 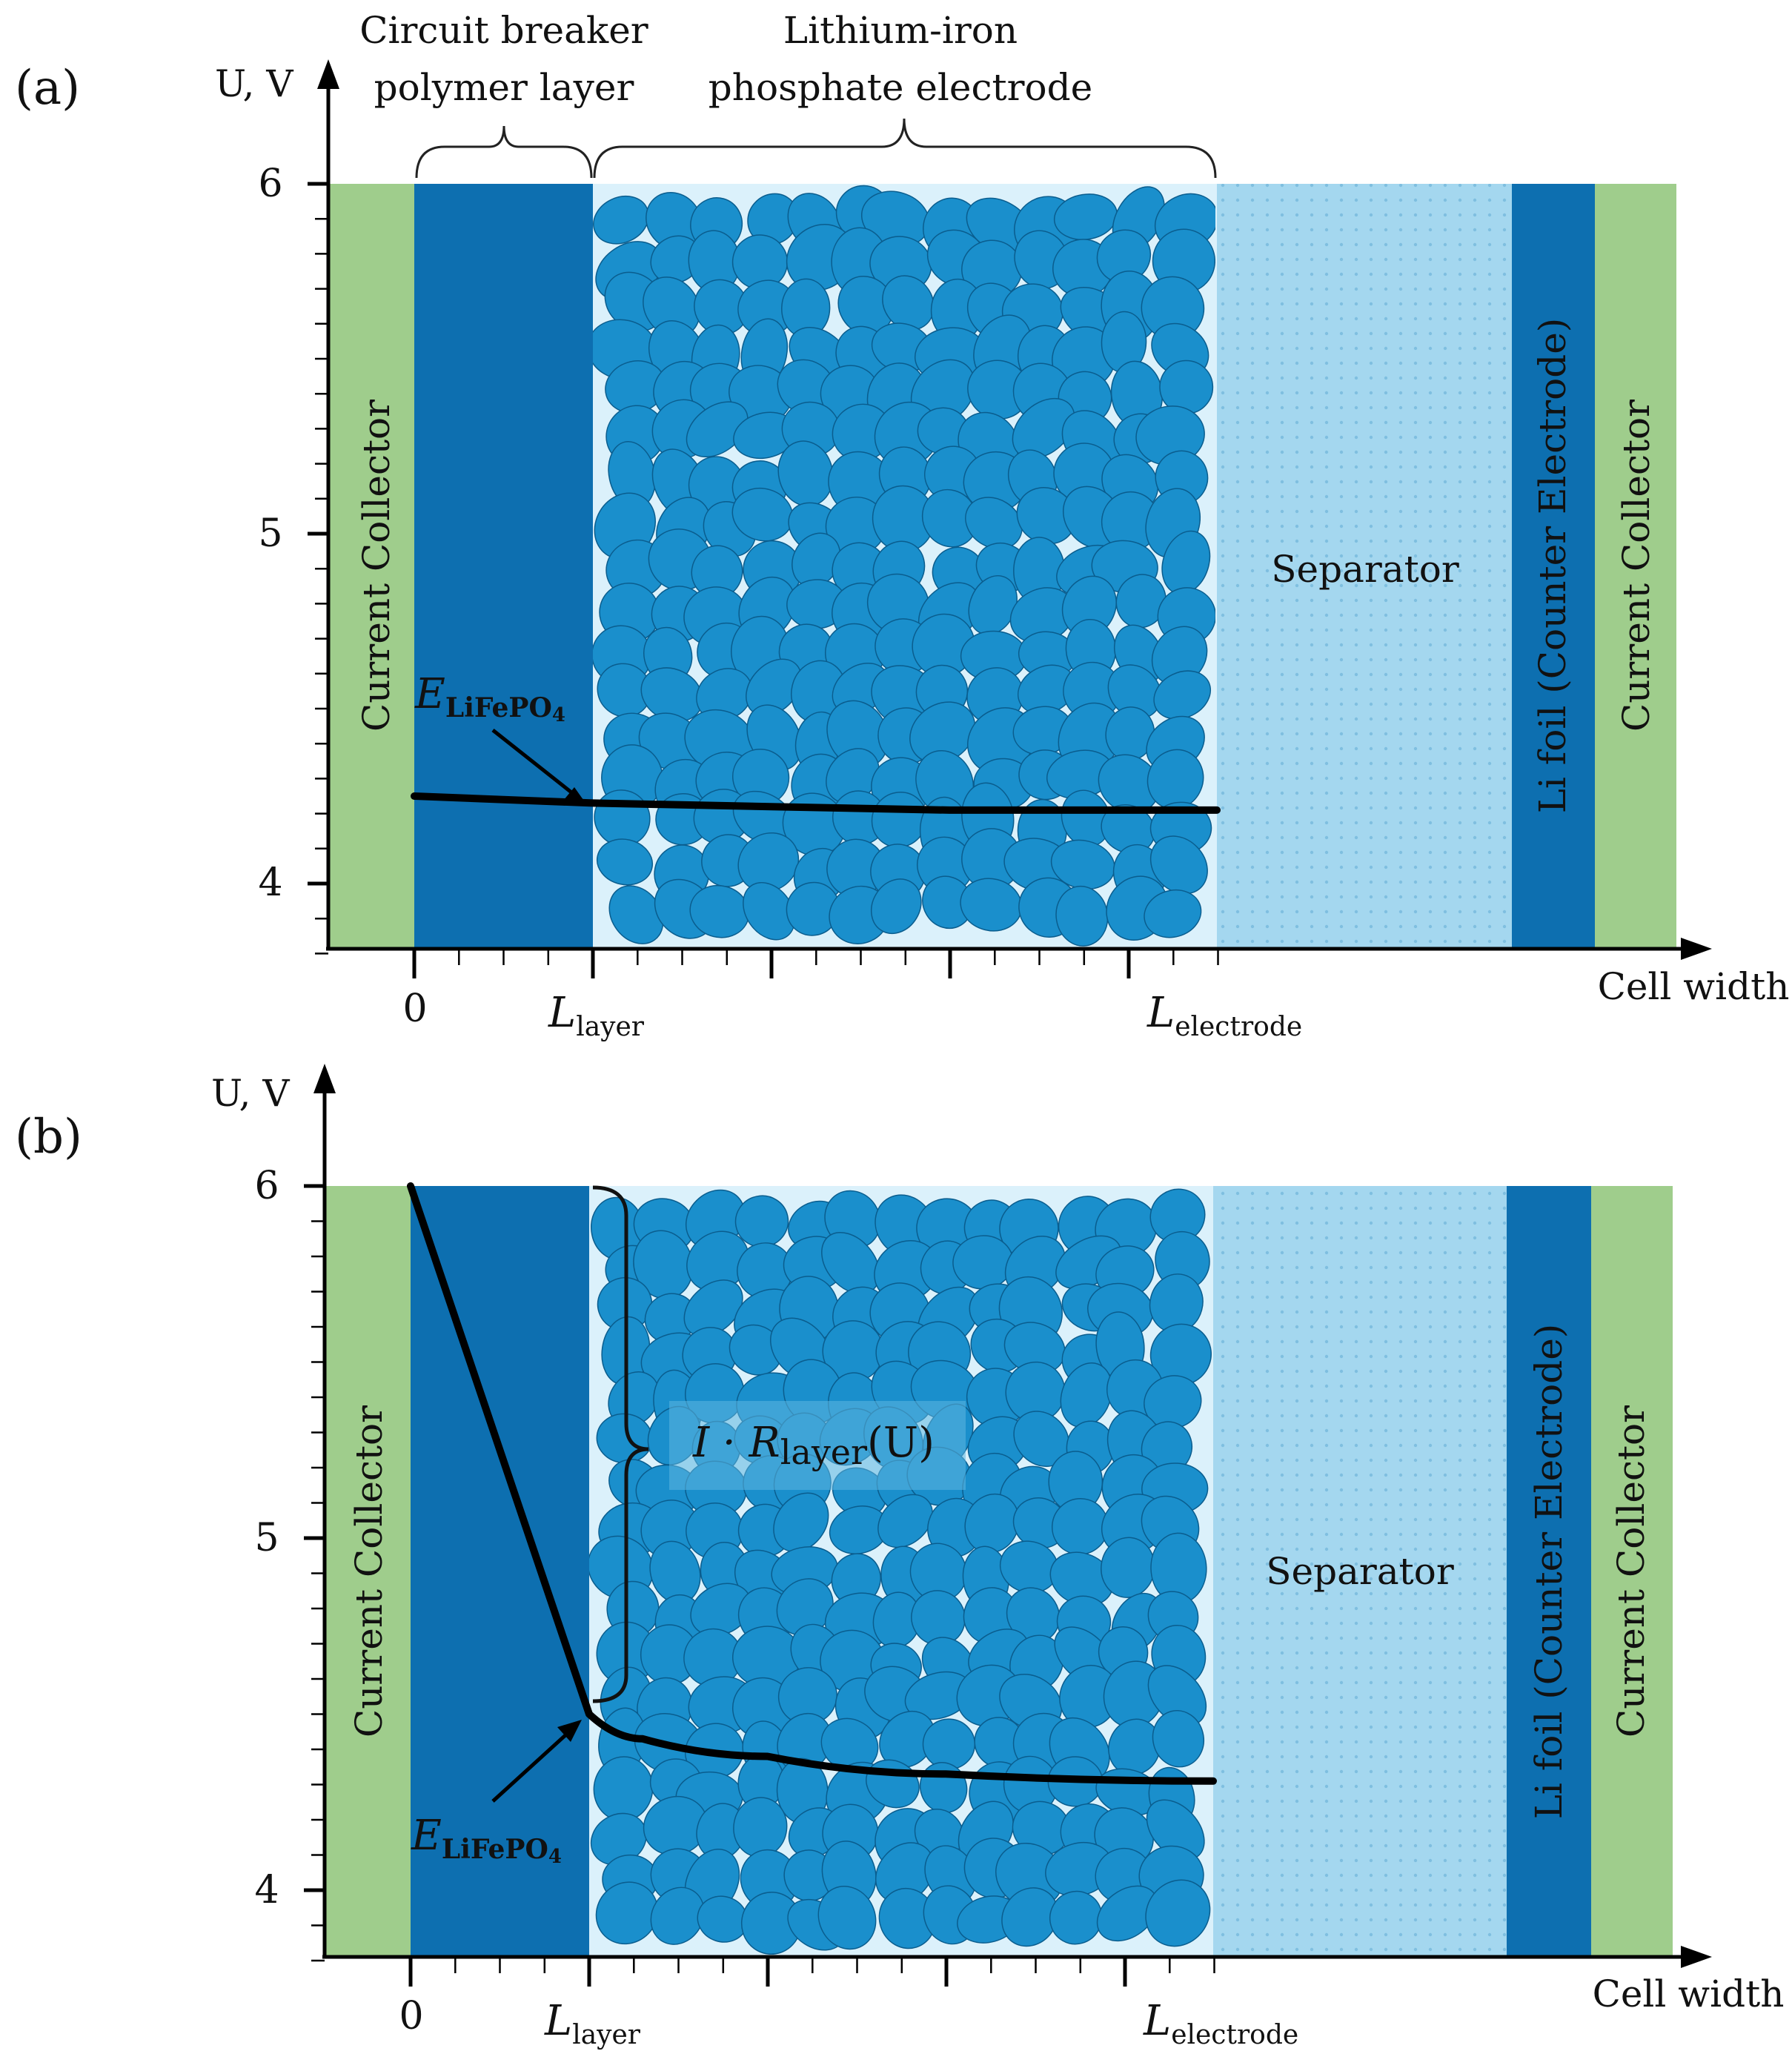 What do you see at coordinates (1697, 949) in the screenshot?
I see `x-axis-arrow-a` at bounding box center [1697, 949].